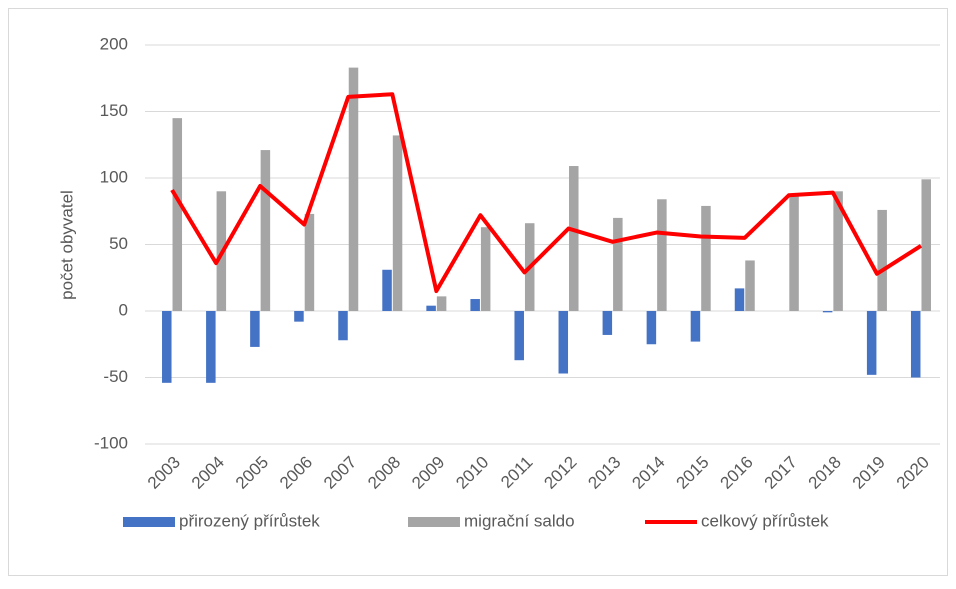 The height and width of the screenshot is (589, 956). What do you see at coordinates (249, 520) in the screenshot?
I see `legend-label: přirozený přírůstek` at bounding box center [249, 520].